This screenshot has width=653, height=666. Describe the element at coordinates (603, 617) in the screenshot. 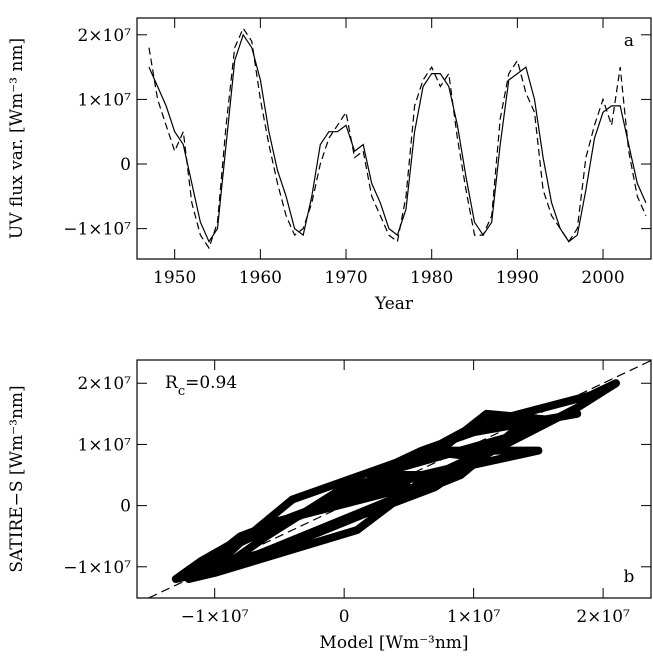

I see `x-tick-label: 2×10⁷` at that location.